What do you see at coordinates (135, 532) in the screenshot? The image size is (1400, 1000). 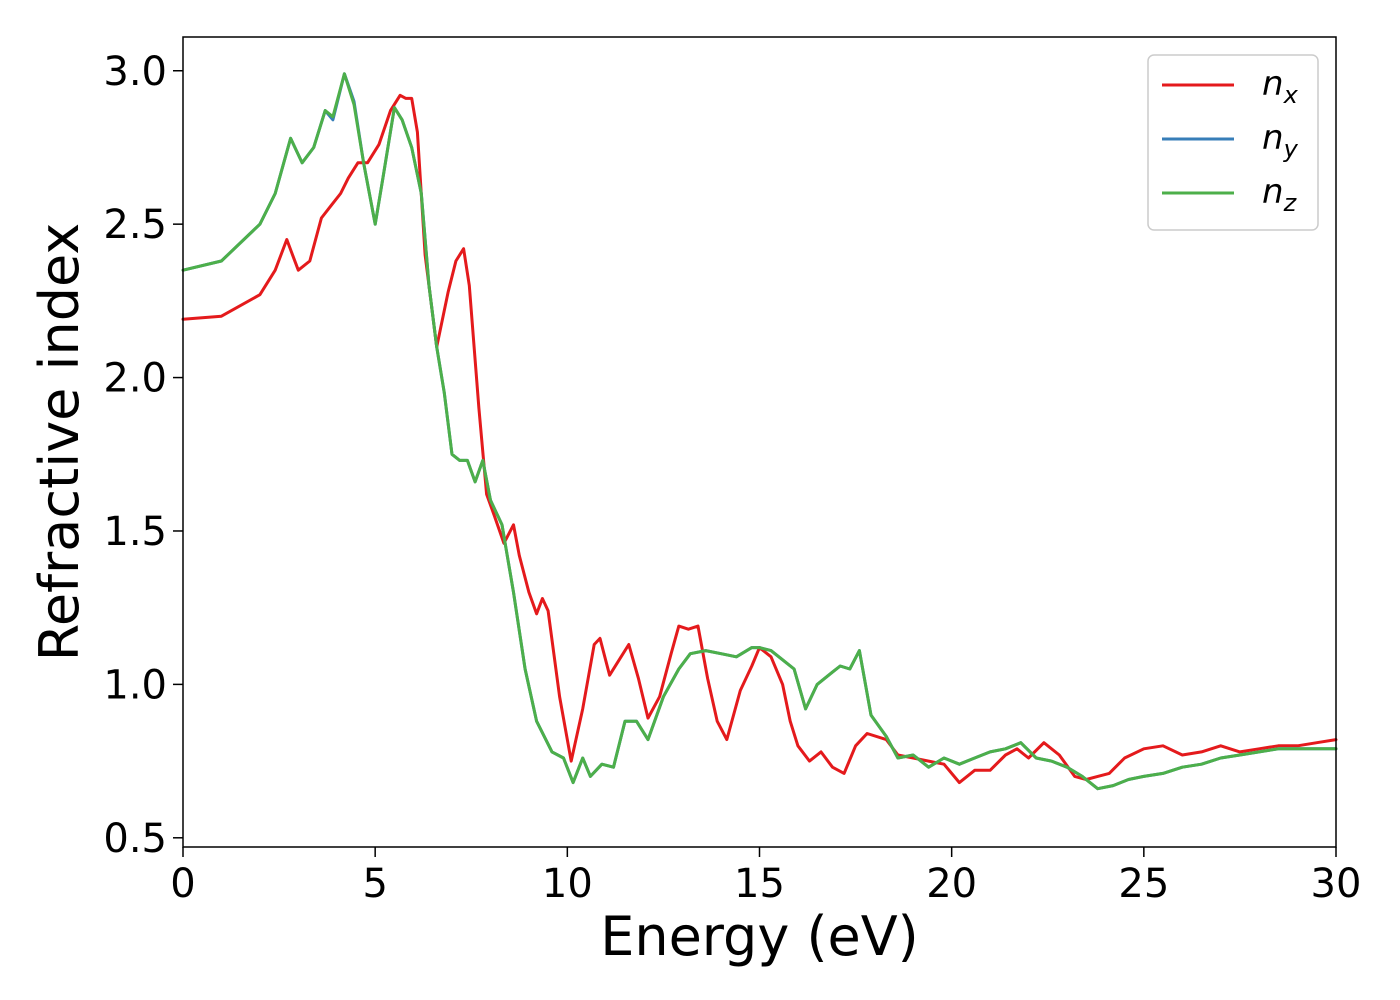 I see `y-tick-label: 1.5` at bounding box center [135, 532].